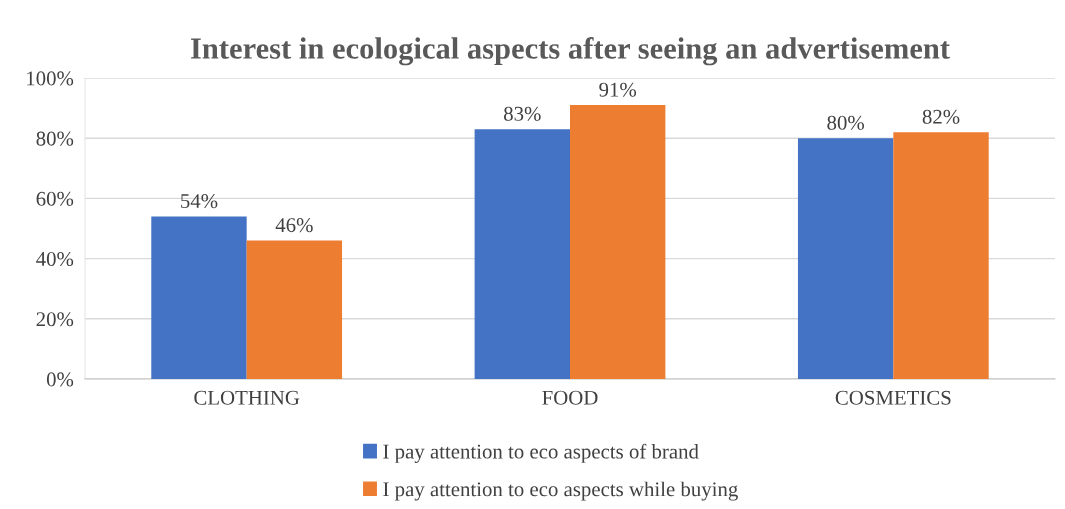 The height and width of the screenshot is (509, 1065). What do you see at coordinates (522, 113) in the screenshot?
I see `data-label: 83%` at bounding box center [522, 113].